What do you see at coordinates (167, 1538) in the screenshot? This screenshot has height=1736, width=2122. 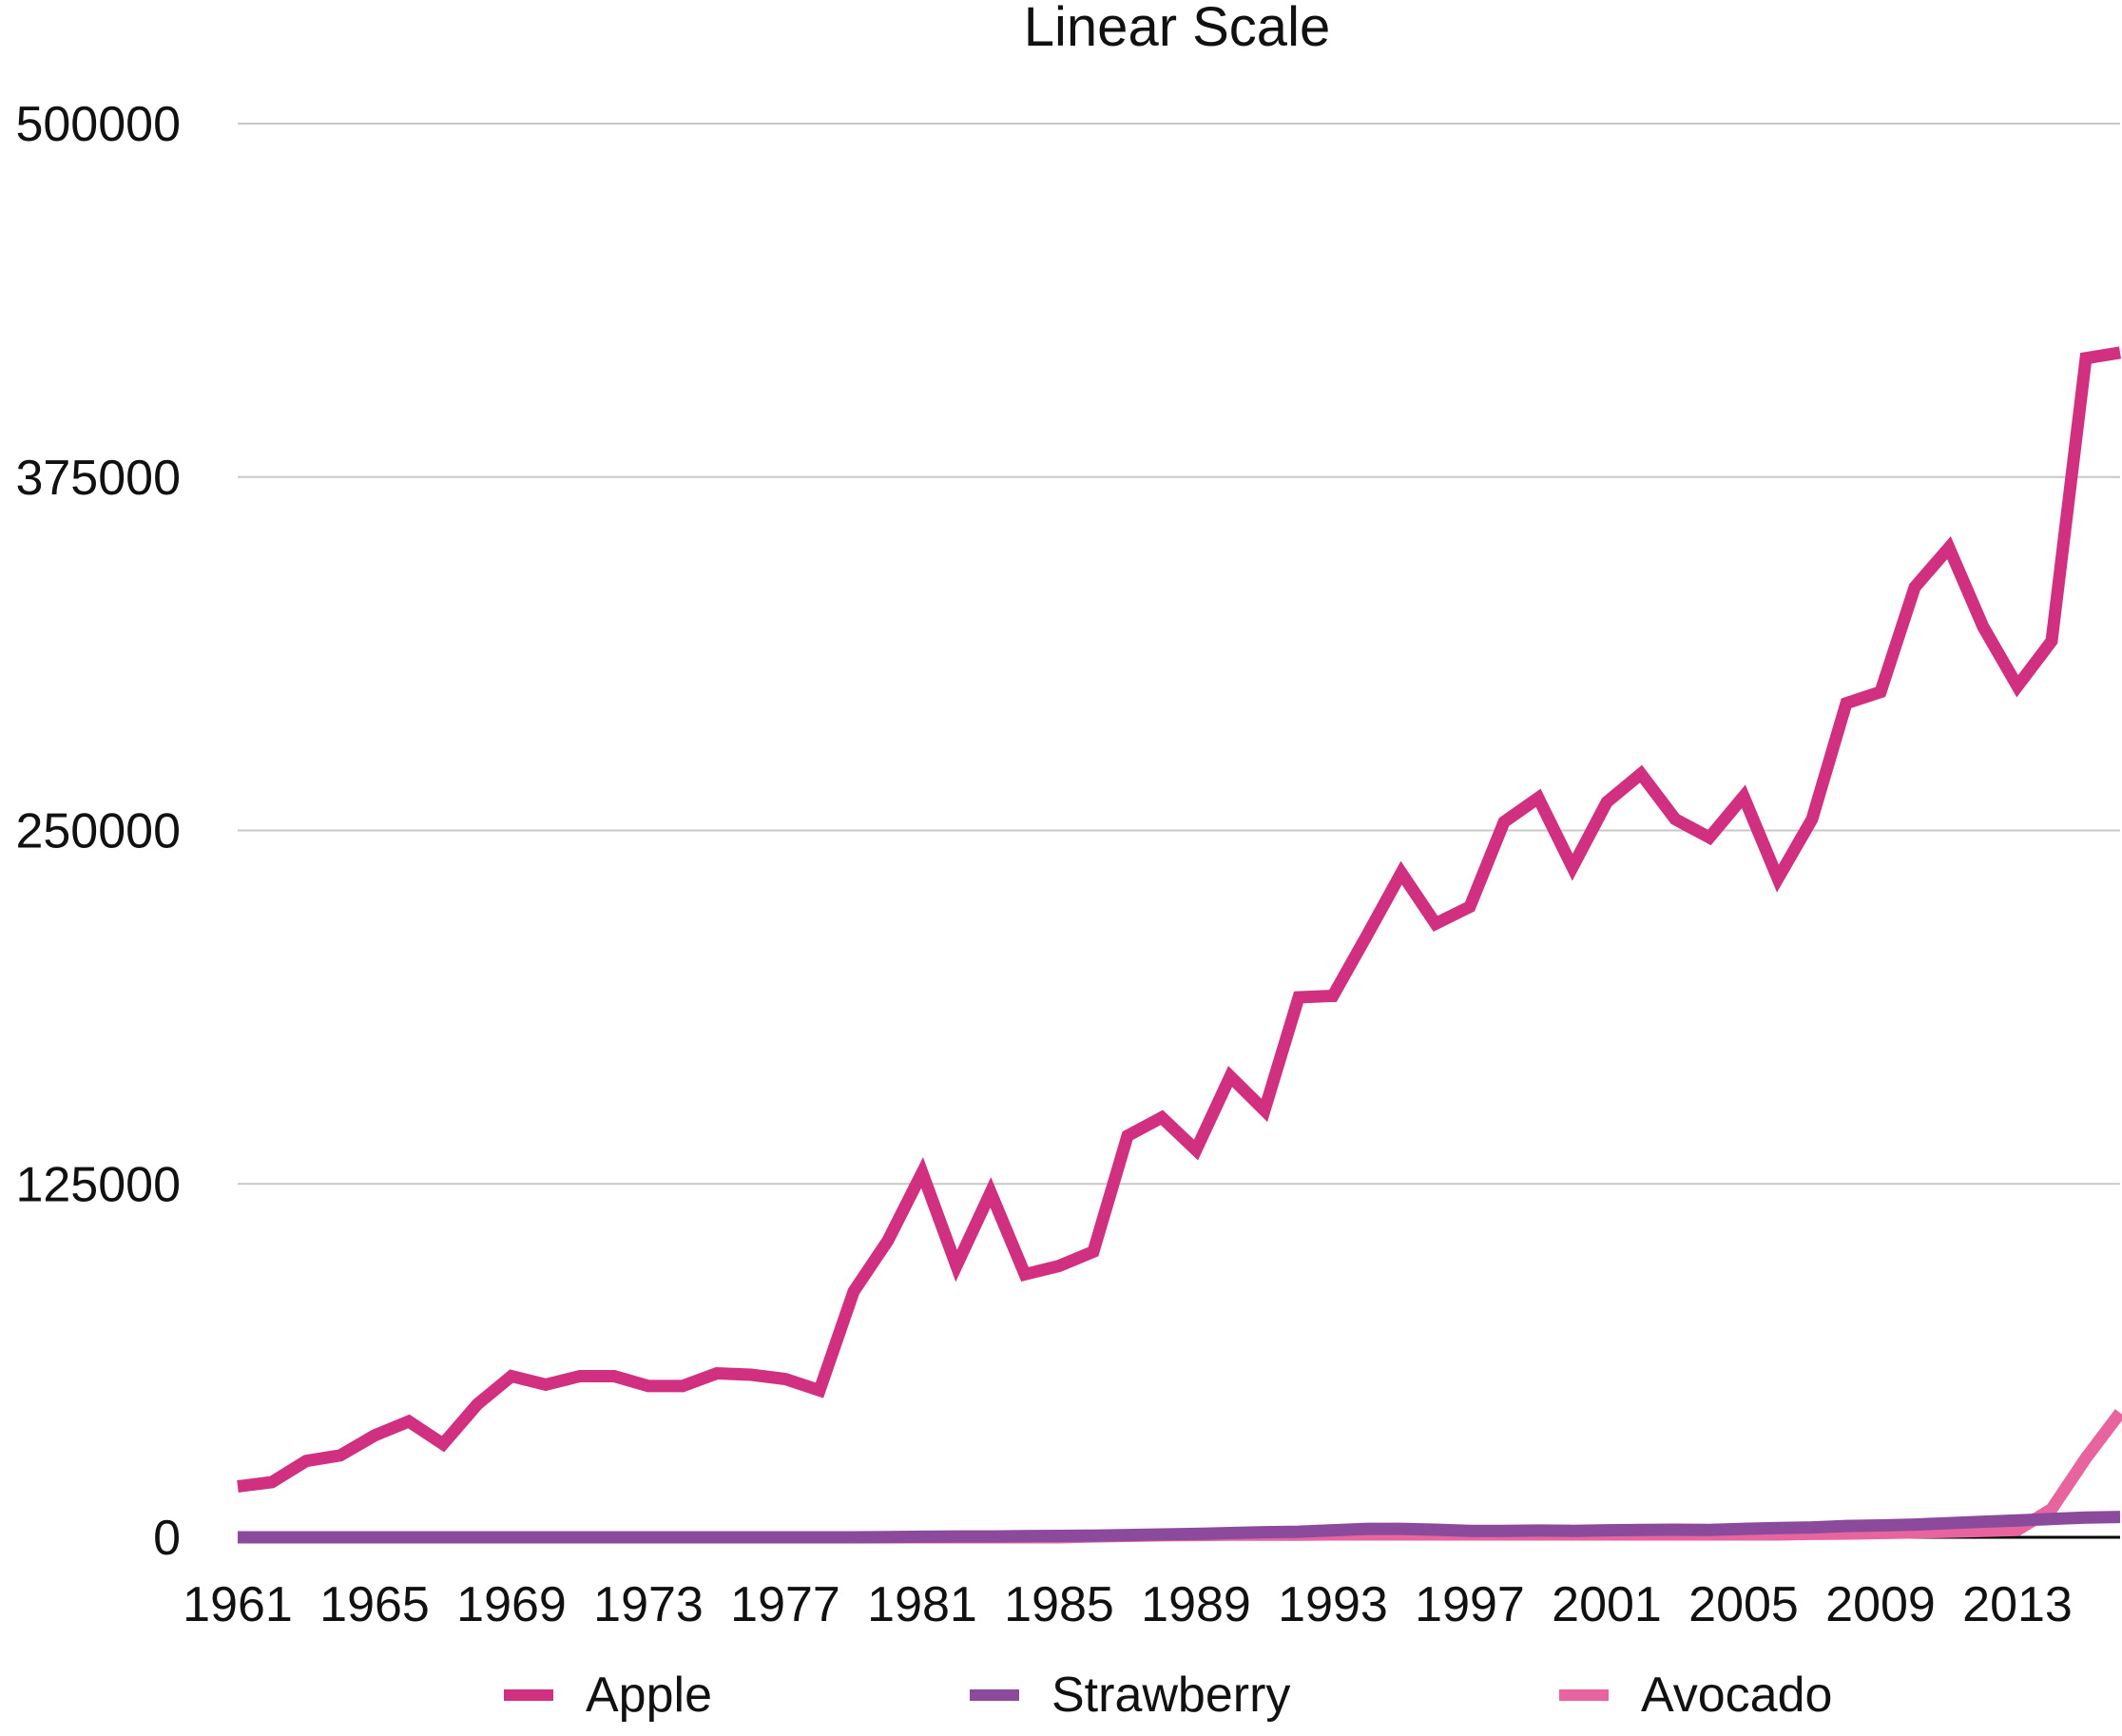 I see `y-tick-label: 0` at bounding box center [167, 1538].